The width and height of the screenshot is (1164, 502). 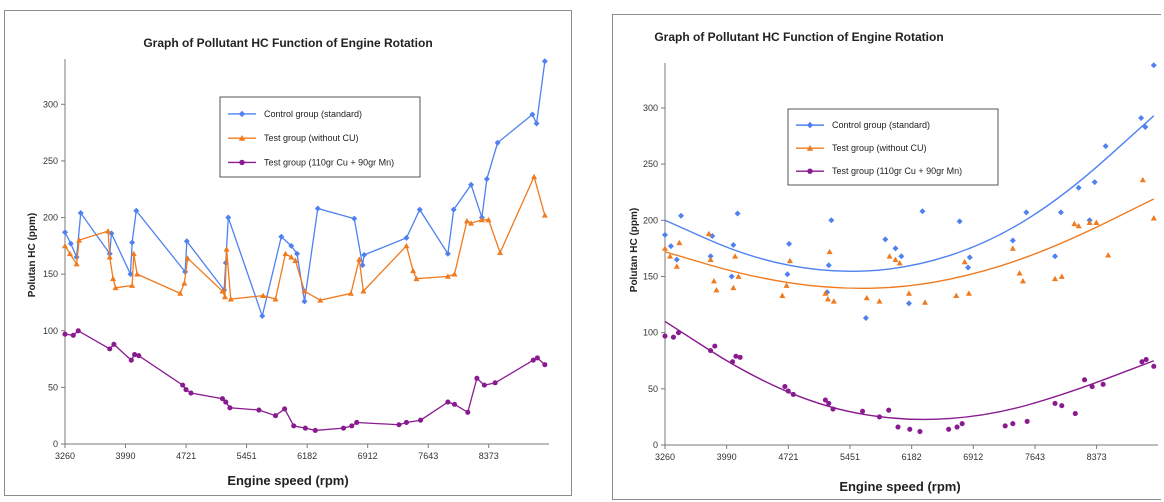 What do you see at coordinates (909, 370) in the screenshot?
I see `trend-line` at bounding box center [909, 370].